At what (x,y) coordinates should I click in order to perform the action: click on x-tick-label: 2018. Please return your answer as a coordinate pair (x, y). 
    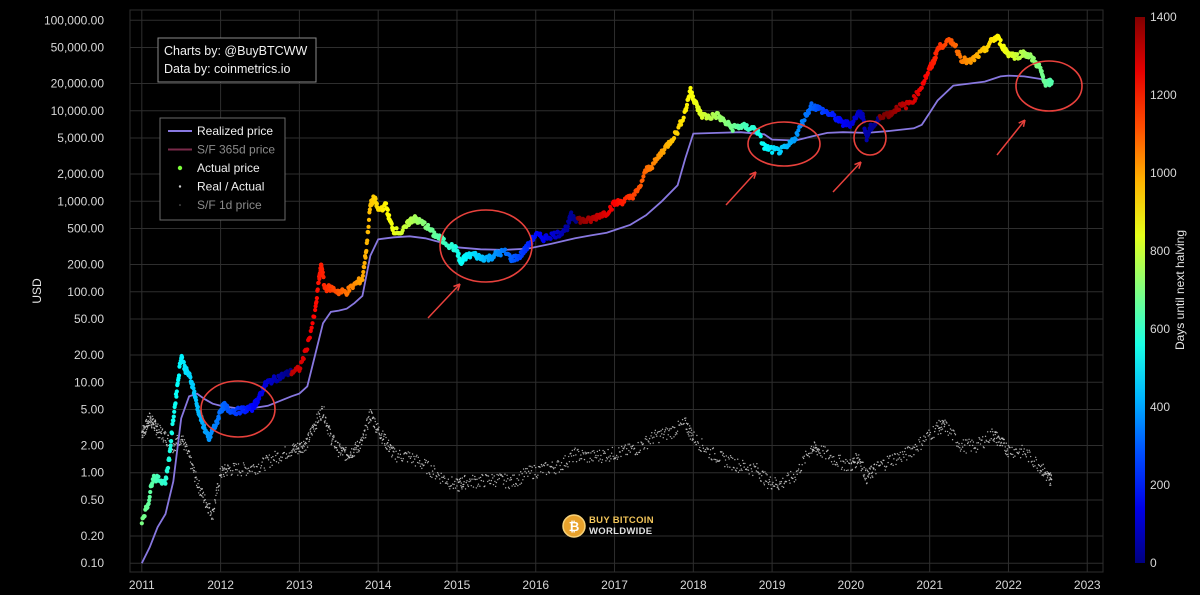
    Looking at the image, I should click on (693, 585).